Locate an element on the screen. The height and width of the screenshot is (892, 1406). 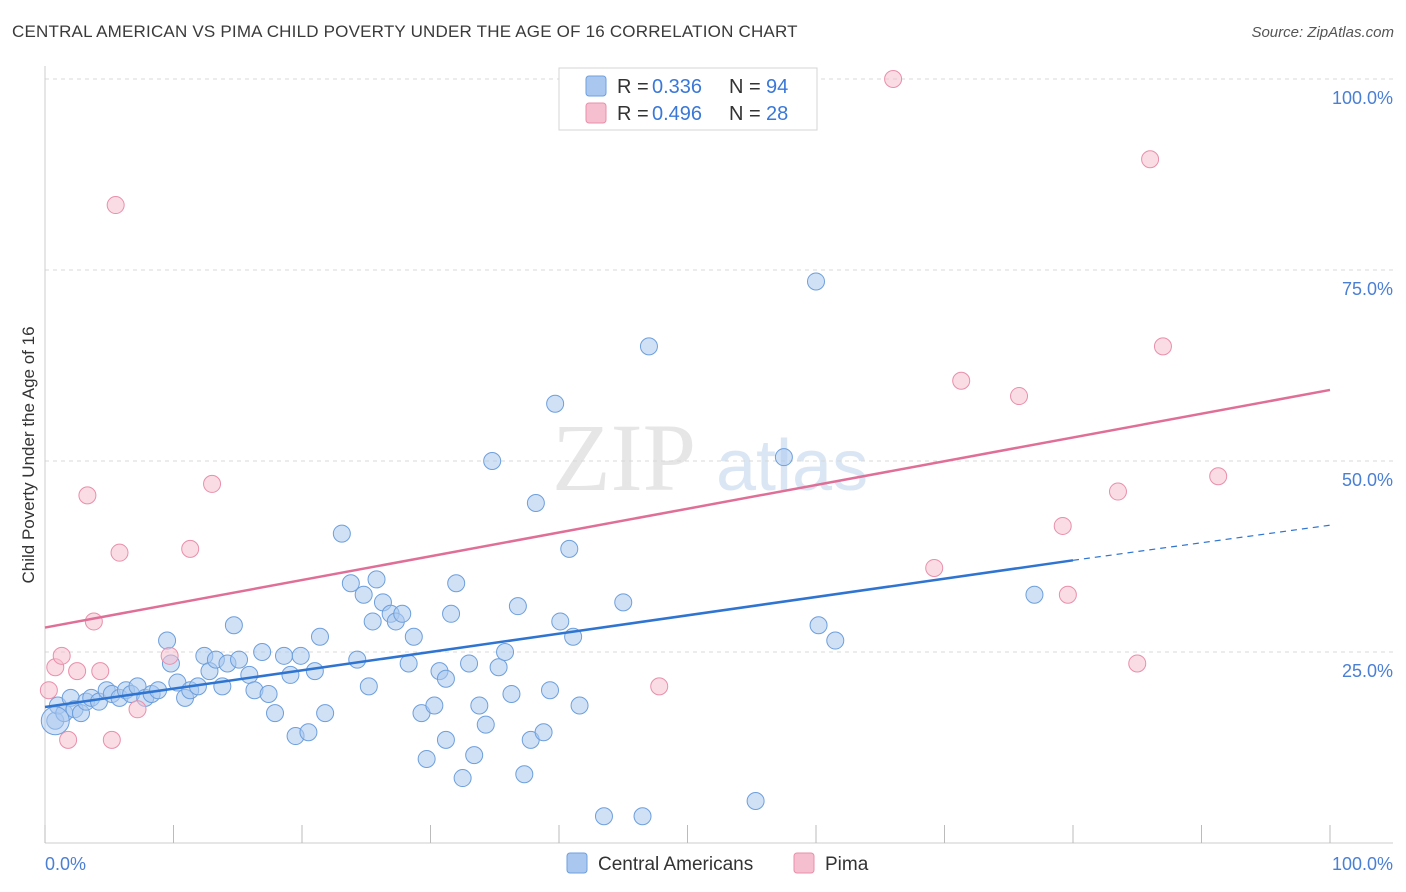
top-legend: R = 0.336 N = 94 R = 0.496 N = 28 is located at coordinates (688, 99).